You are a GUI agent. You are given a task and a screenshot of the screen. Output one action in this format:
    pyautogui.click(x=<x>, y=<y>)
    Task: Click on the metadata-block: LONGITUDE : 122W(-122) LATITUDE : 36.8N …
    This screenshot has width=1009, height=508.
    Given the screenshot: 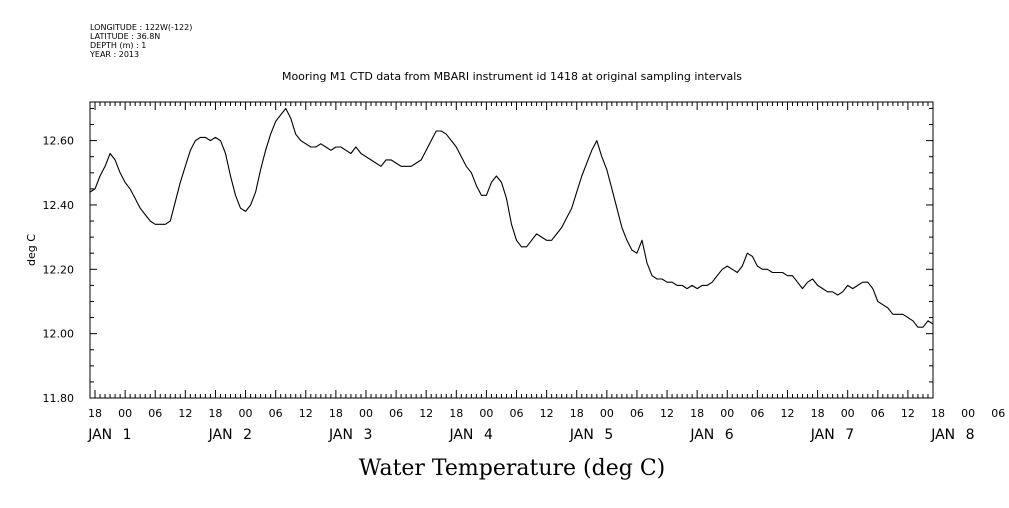 What is the action you would take?
    pyautogui.click(x=140, y=41)
    